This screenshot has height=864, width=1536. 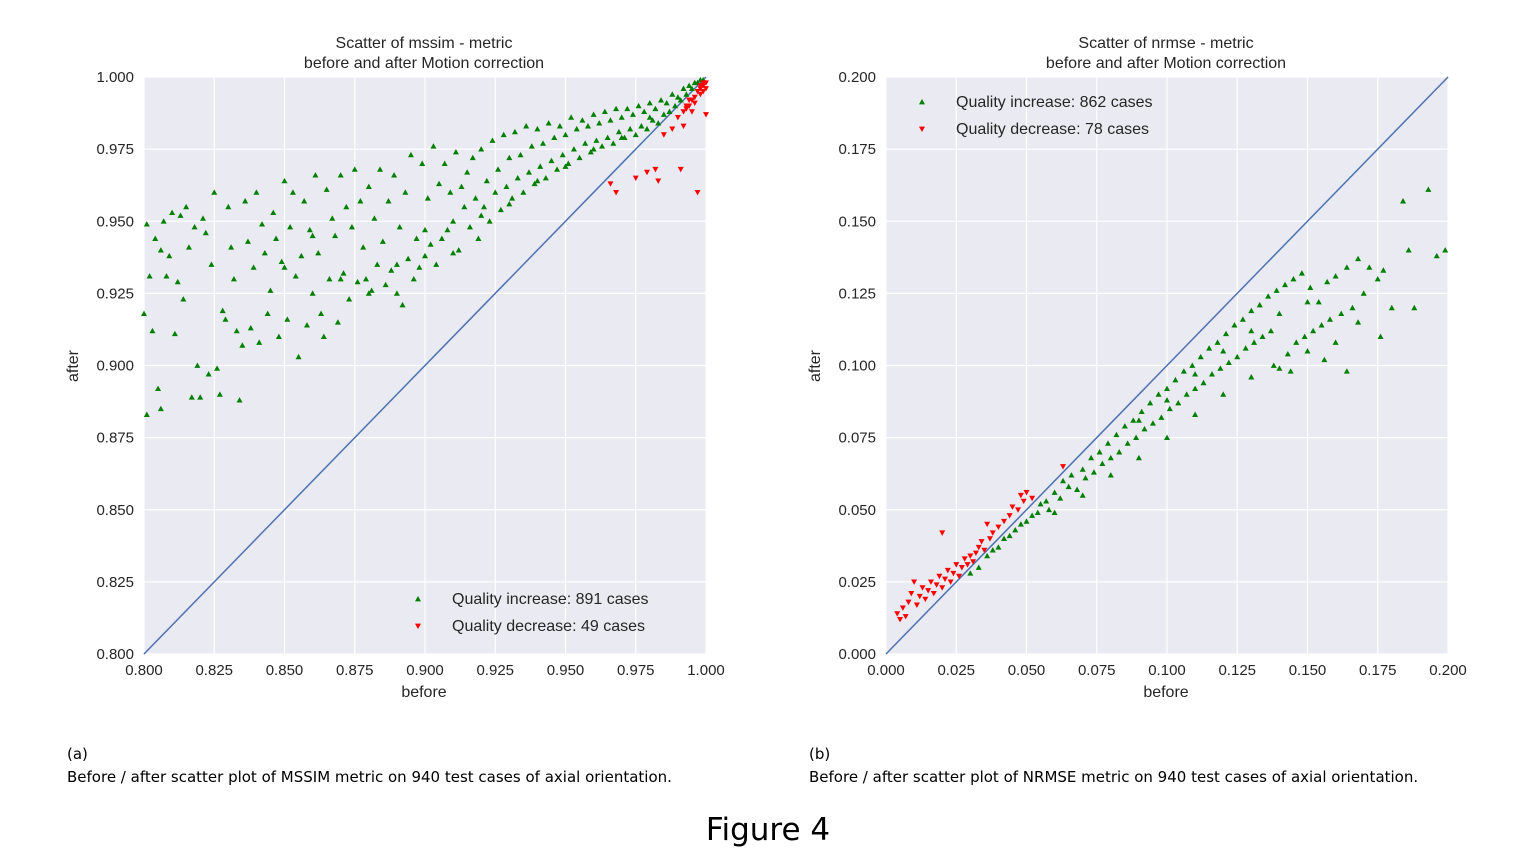 What do you see at coordinates (115, 149) in the screenshot?
I see `y-tick-label: 0.975` at bounding box center [115, 149].